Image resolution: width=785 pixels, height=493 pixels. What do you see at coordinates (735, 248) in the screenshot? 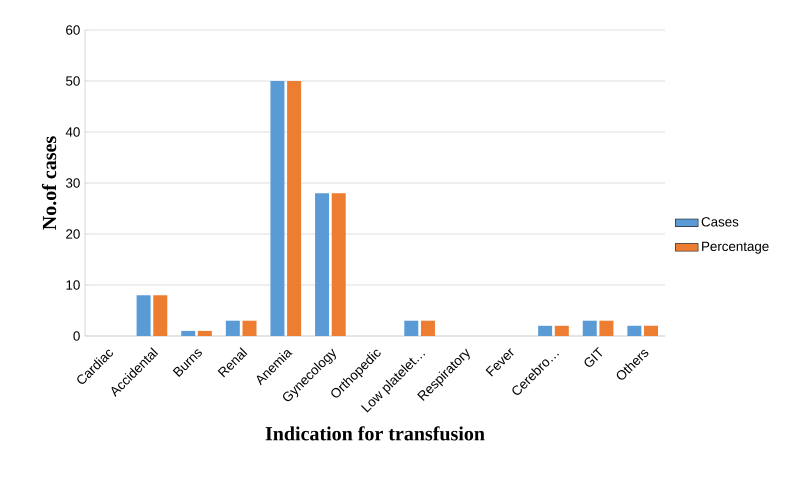
I see `legend-label: Percentage` at bounding box center [735, 248].